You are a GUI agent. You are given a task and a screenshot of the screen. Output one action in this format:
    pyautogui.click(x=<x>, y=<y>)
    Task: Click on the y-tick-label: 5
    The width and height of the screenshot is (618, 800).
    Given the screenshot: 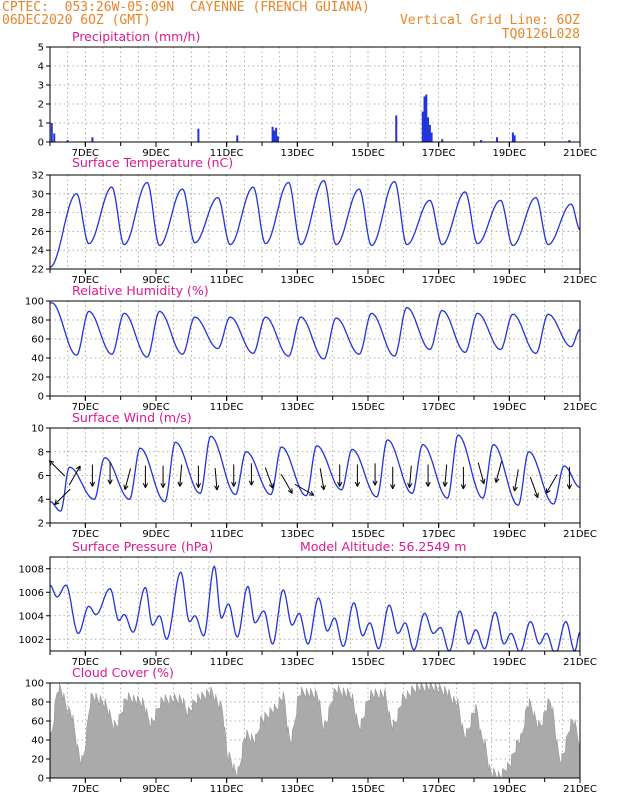 What is the action you would take?
    pyautogui.click(x=41, y=48)
    